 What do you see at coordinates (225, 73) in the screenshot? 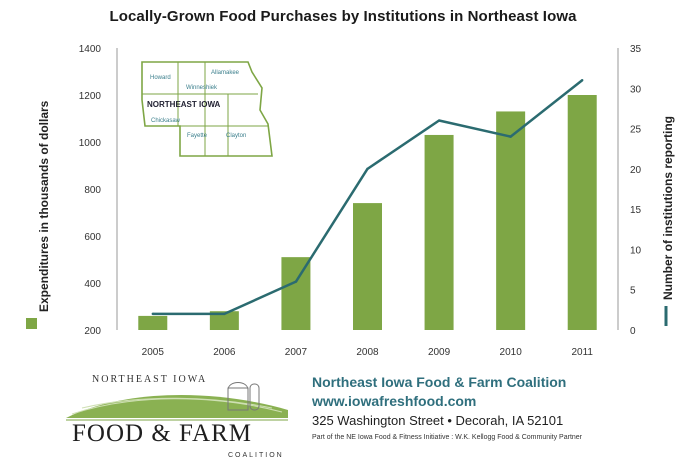
I see `map-county-label: Allamakee` at bounding box center [225, 73].